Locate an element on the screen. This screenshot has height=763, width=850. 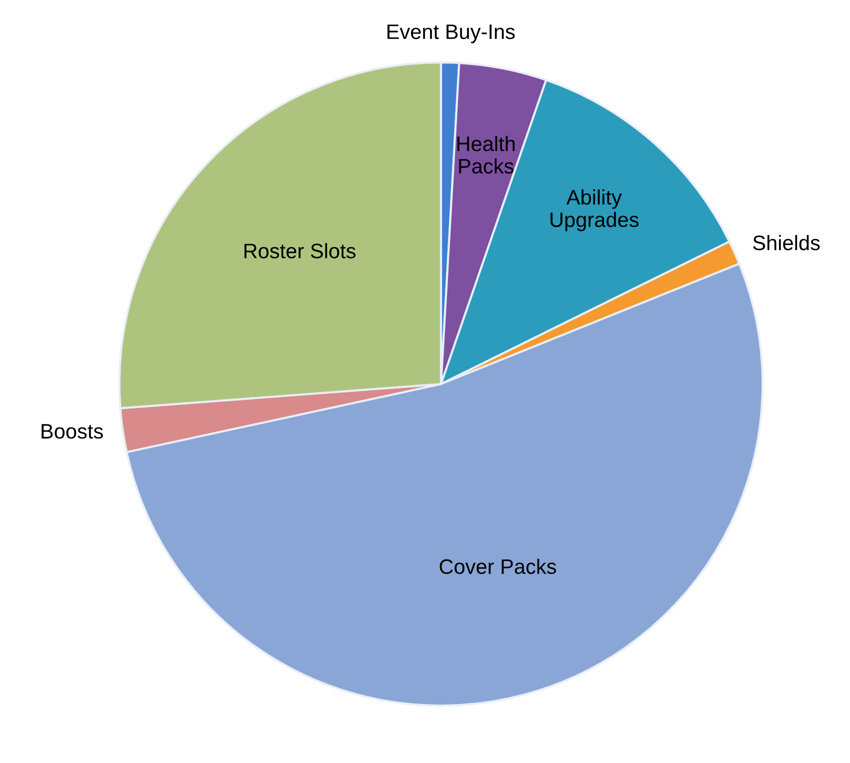
slice-label: Health Packs is located at coordinates (486, 155).